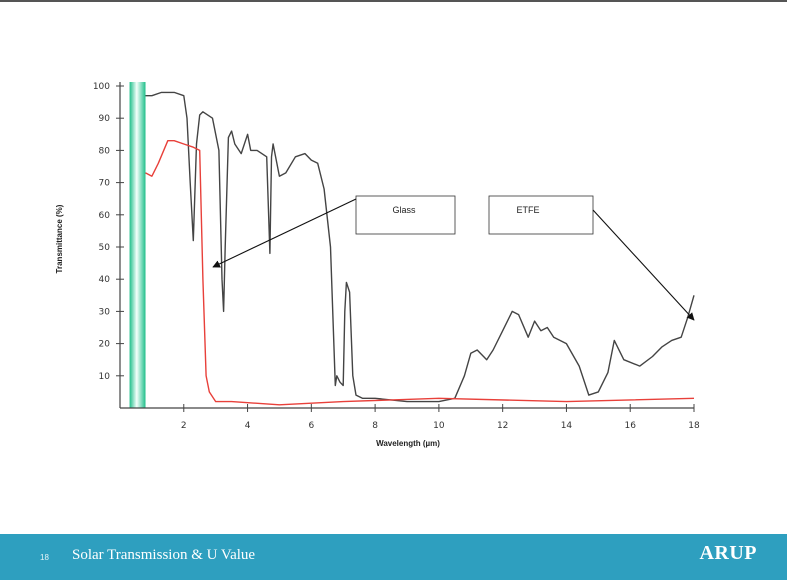 Image resolution: width=787 pixels, height=580 pixels. I want to click on x-tick-label: 10, so click(439, 426).